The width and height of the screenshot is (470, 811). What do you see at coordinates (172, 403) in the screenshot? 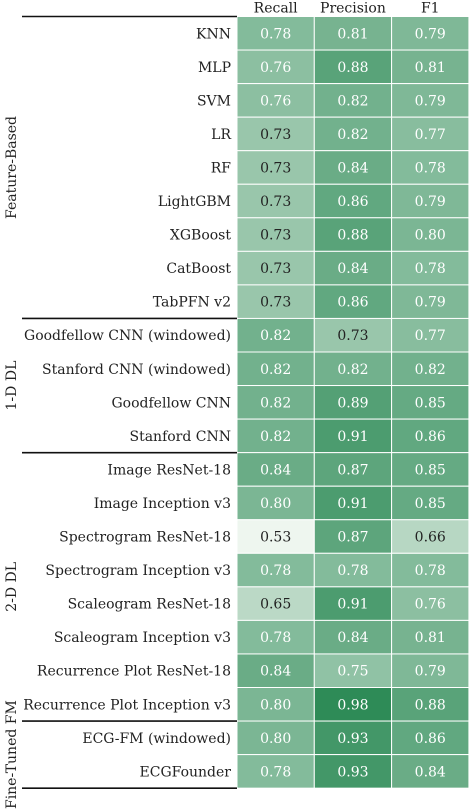
I see `row-label: Goodfellow CNN` at bounding box center [172, 403].